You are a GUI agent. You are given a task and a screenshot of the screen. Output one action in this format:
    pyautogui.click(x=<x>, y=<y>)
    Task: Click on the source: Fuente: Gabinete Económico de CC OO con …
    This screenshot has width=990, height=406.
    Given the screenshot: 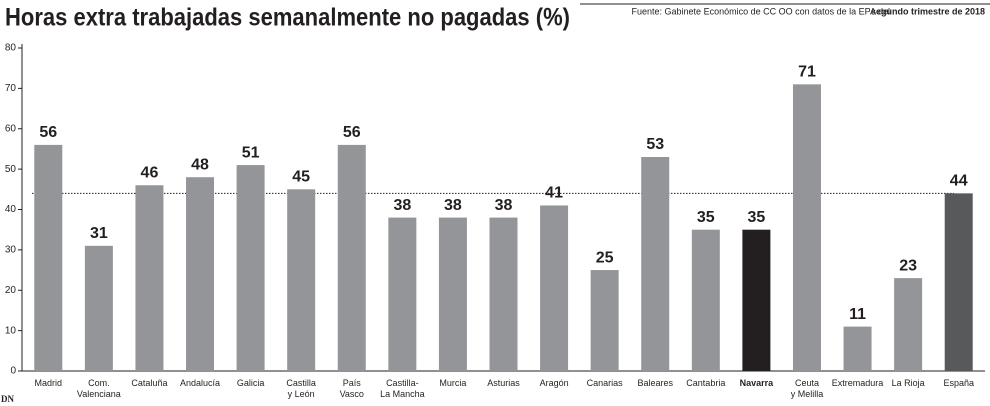 What is the action you would take?
    pyautogui.click(x=761, y=11)
    